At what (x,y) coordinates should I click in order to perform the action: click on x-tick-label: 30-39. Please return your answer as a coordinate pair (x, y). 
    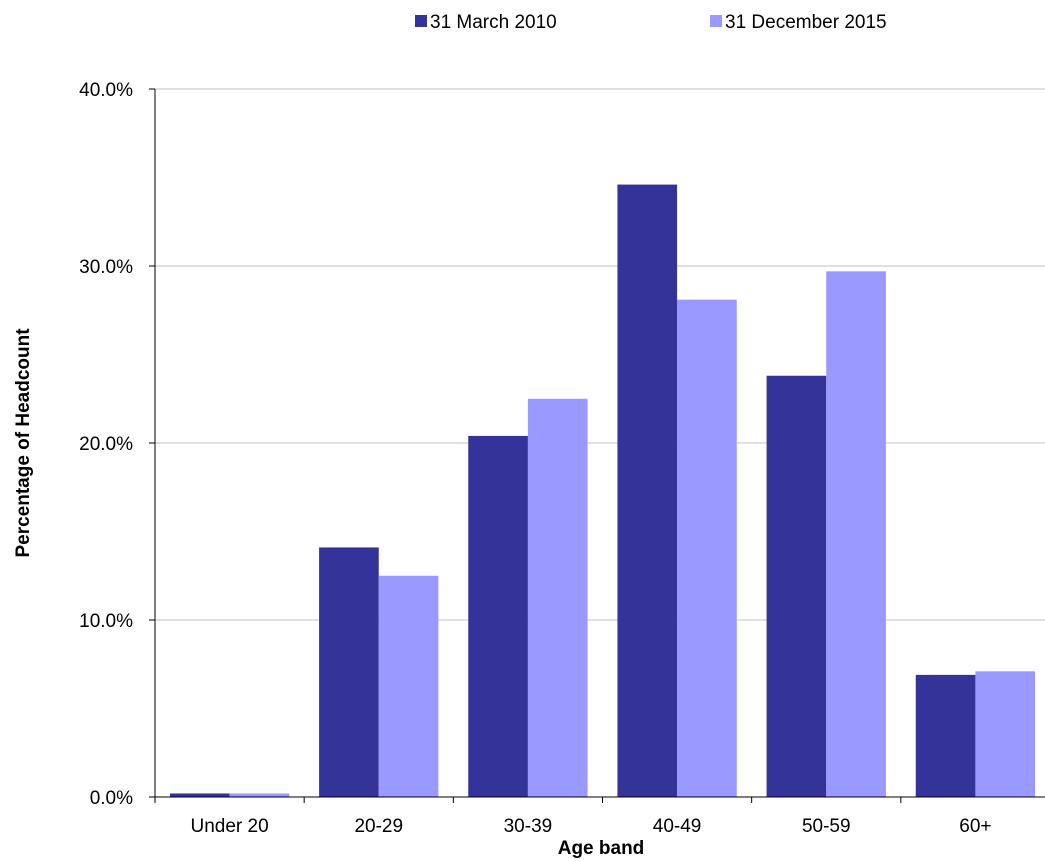
    Looking at the image, I should click on (528, 826).